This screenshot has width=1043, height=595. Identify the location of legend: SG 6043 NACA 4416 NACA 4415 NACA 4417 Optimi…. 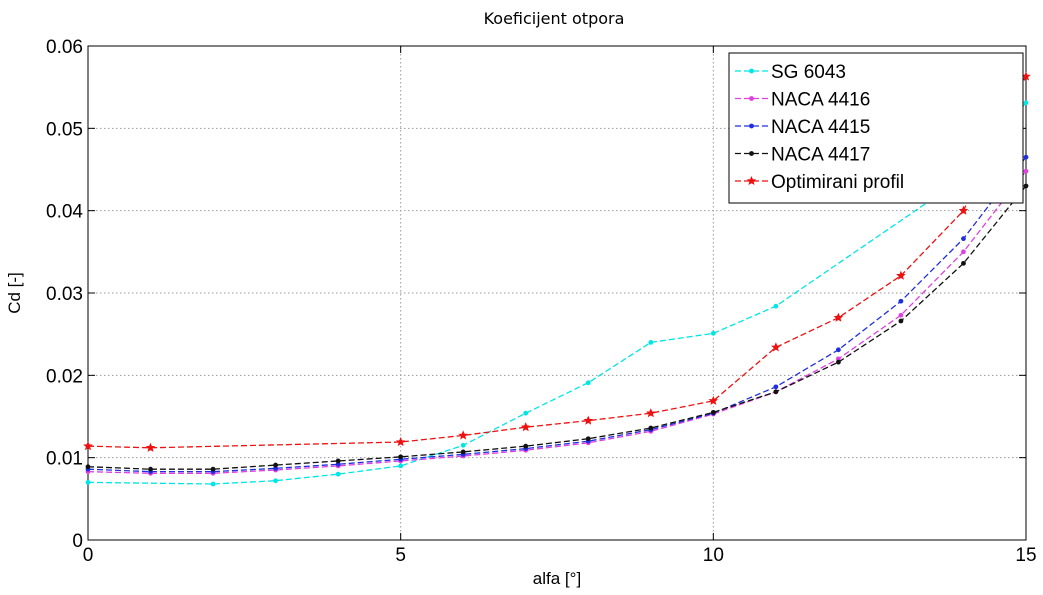
(876, 128).